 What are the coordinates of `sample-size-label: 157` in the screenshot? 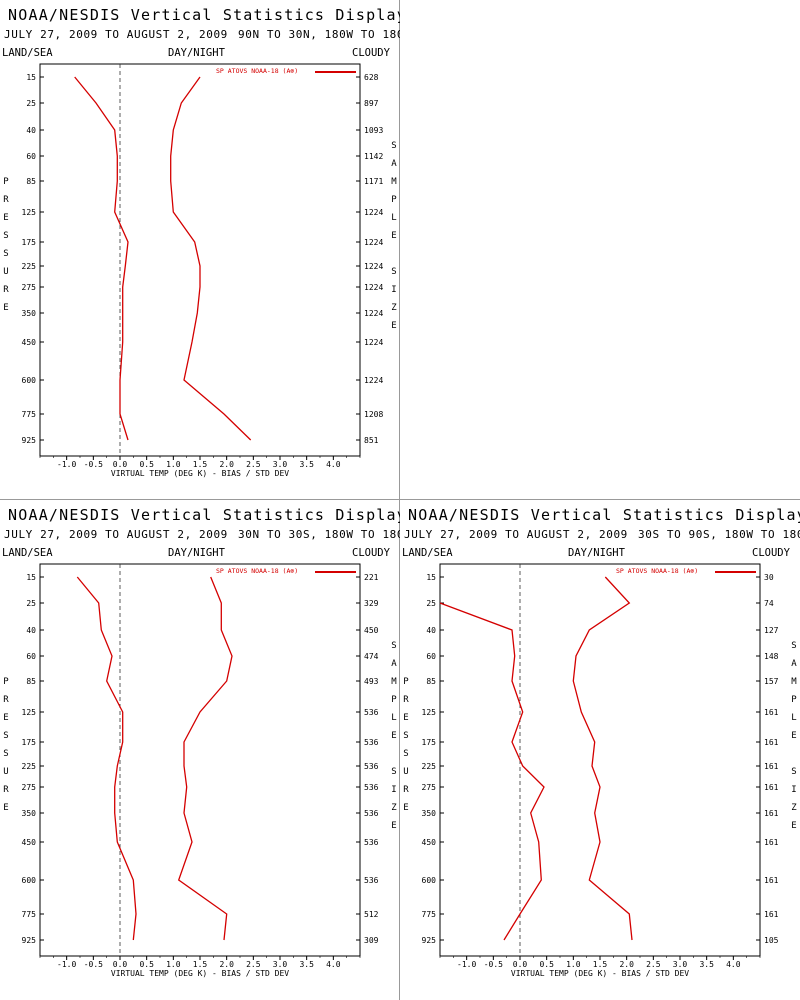 It's located at (771, 681).